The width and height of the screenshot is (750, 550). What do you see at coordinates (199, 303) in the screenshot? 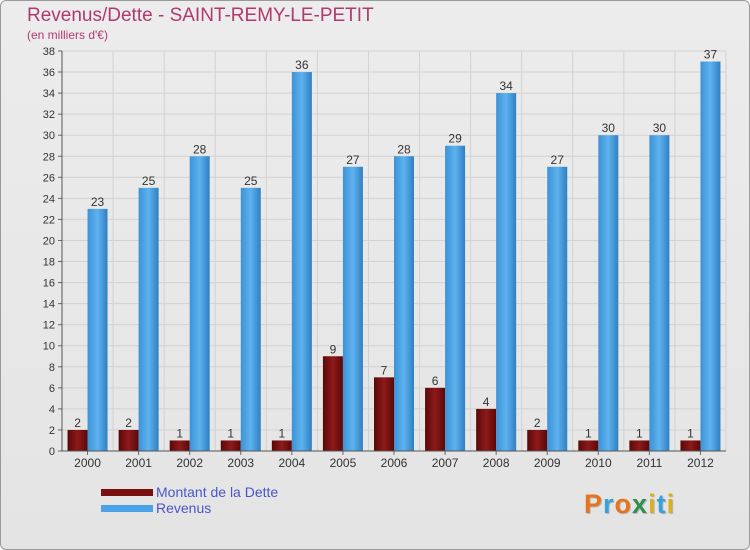
I see `bar-revenus-2002` at bounding box center [199, 303].